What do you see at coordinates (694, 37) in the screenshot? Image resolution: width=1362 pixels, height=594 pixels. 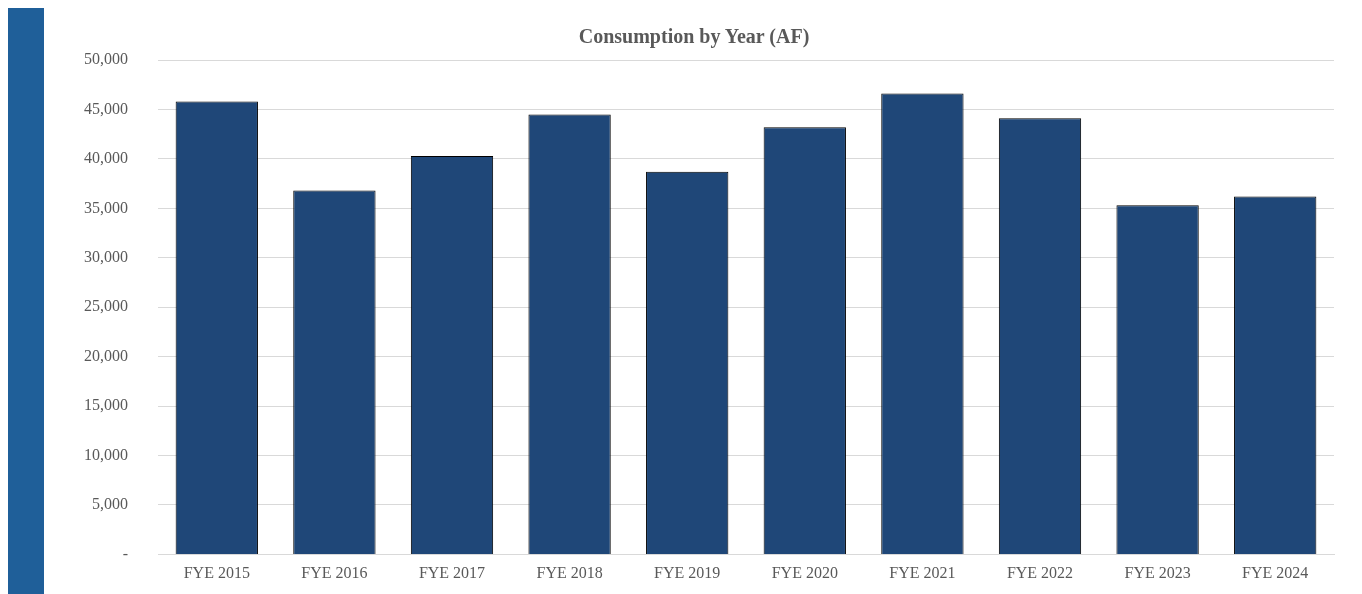 I see `chart-title: Consumption by Year (AF)` at bounding box center [694, 37].